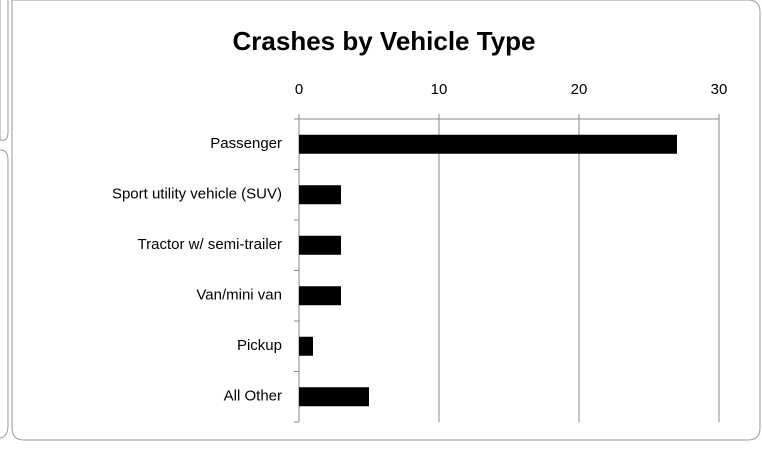  I want to click on x-tick-label: 10, so click(439, 89).